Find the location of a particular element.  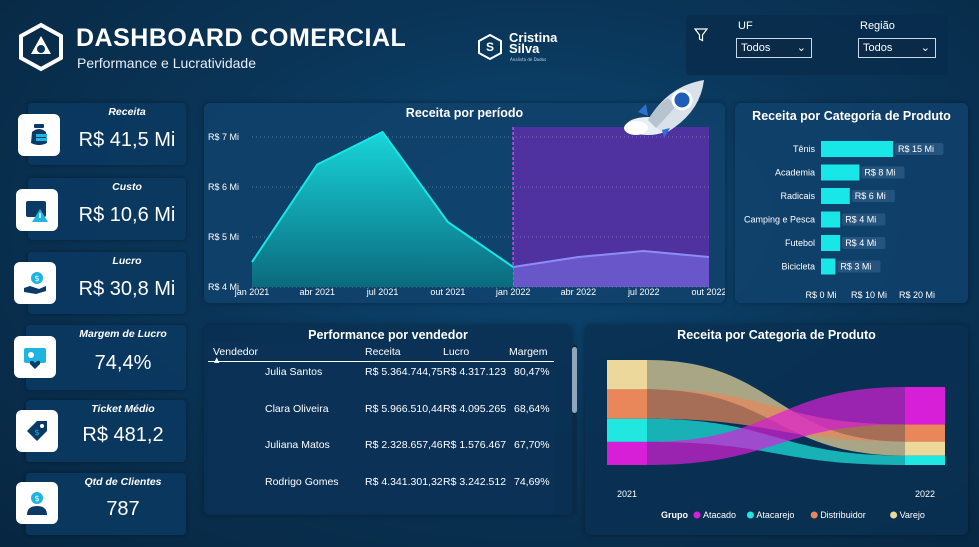

sankey-flow is located at coordinates (776, 426).